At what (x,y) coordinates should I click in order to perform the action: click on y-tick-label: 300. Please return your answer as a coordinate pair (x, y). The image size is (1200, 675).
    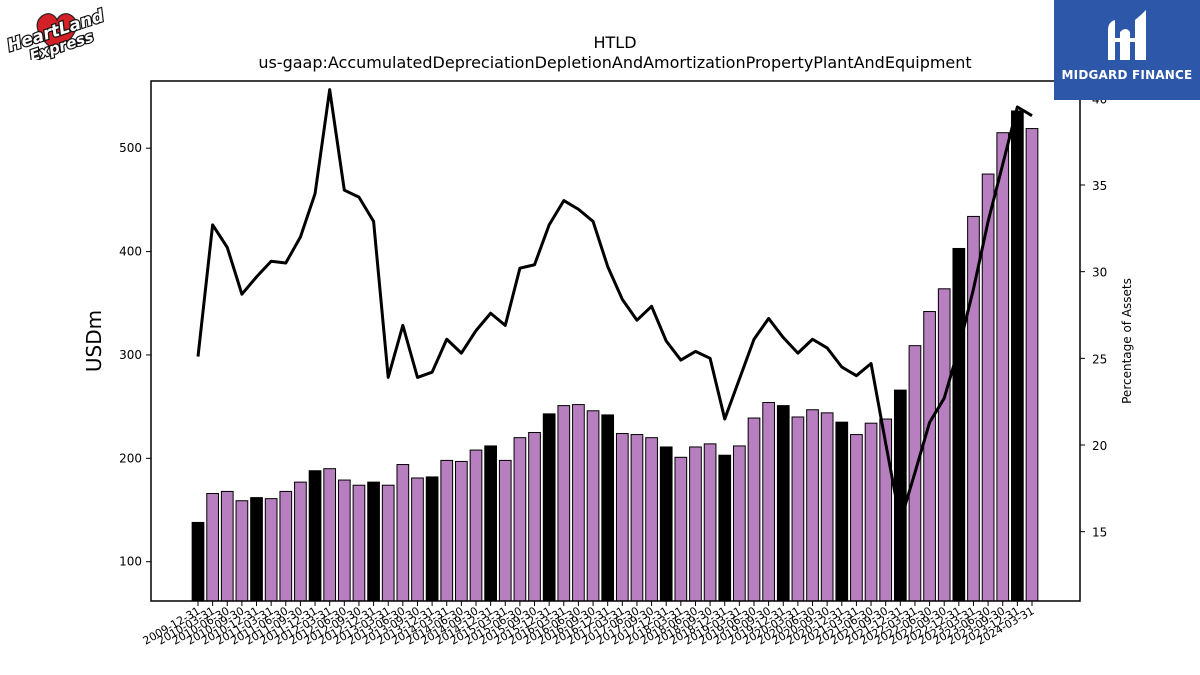
    Looking at the image, I should click on (130, 355).